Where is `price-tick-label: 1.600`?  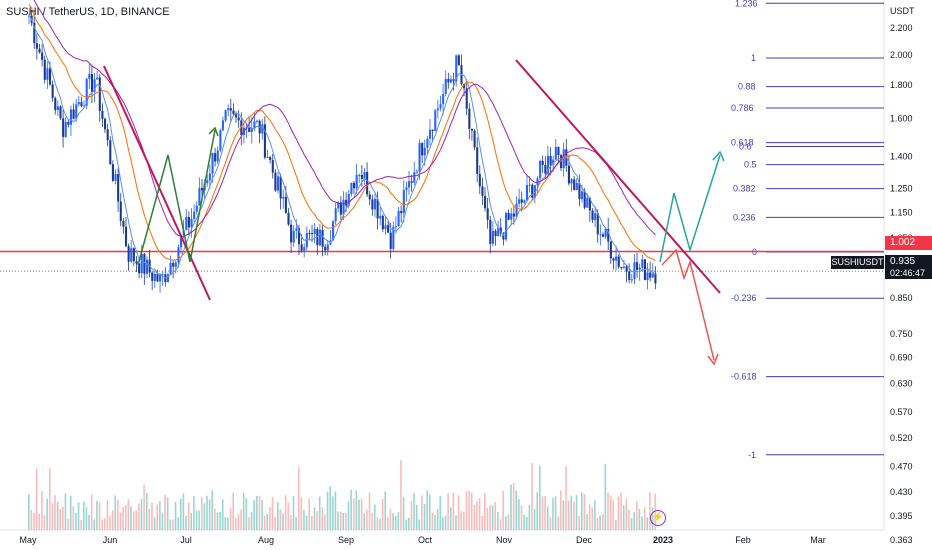
price-tick-label: 1.600 is located at coordinates (901, 118).